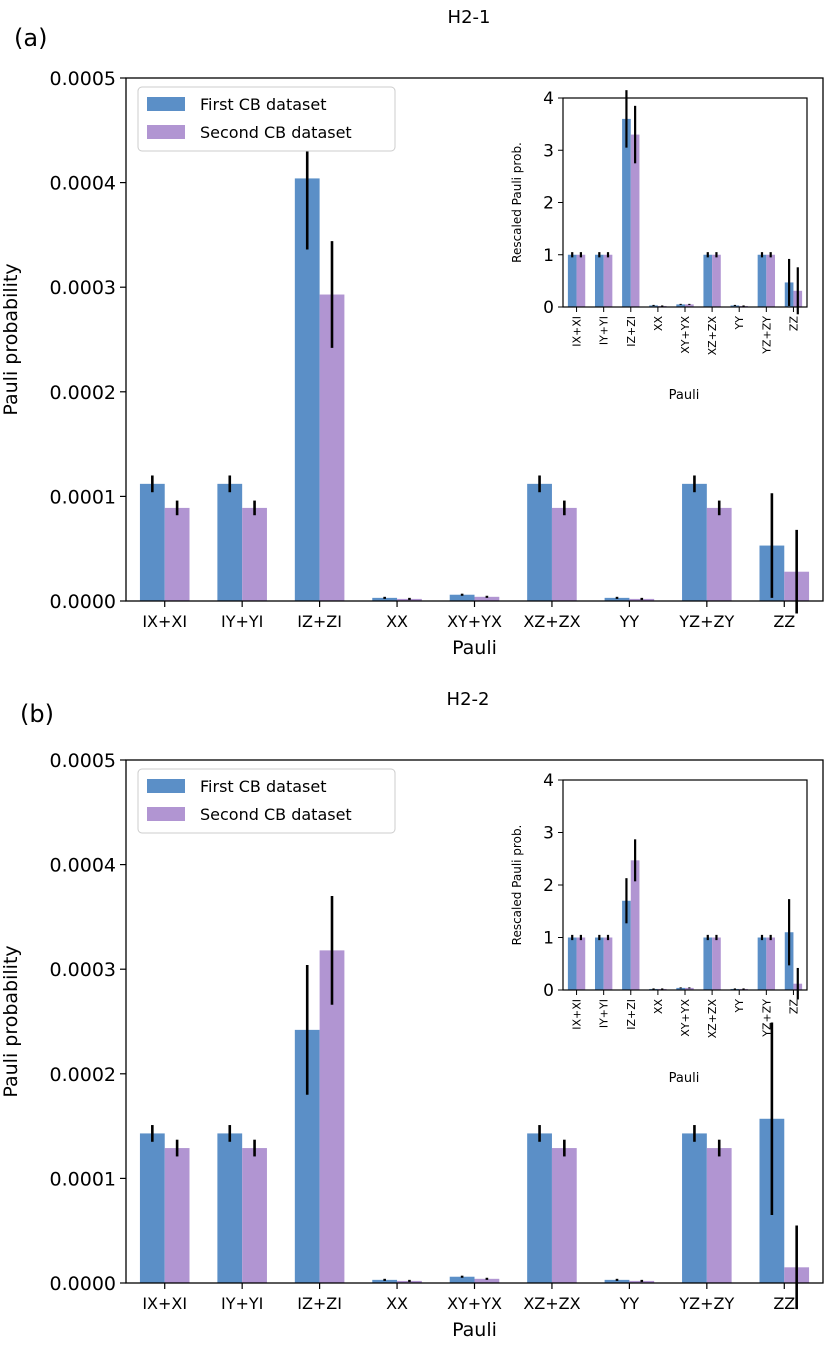 Image resolution: width=830 pixels, height=1349 pixels. What do you see at coordinates (319, 621) in the screenshot?
I see `x-tick-label: IZ+ZI` at bounding box center [319, 621].